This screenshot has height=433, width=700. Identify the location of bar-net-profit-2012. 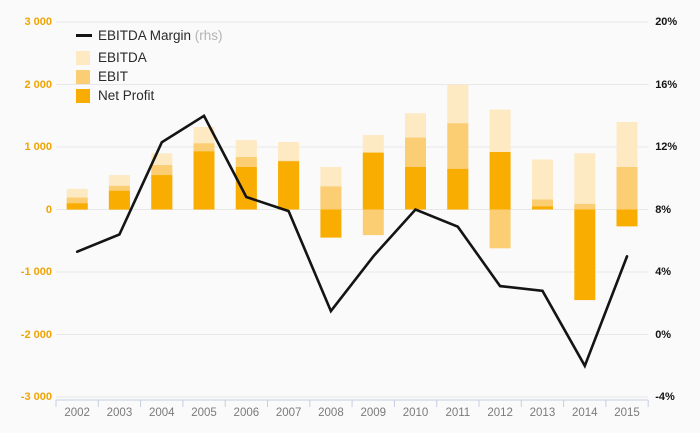
(500, 181).